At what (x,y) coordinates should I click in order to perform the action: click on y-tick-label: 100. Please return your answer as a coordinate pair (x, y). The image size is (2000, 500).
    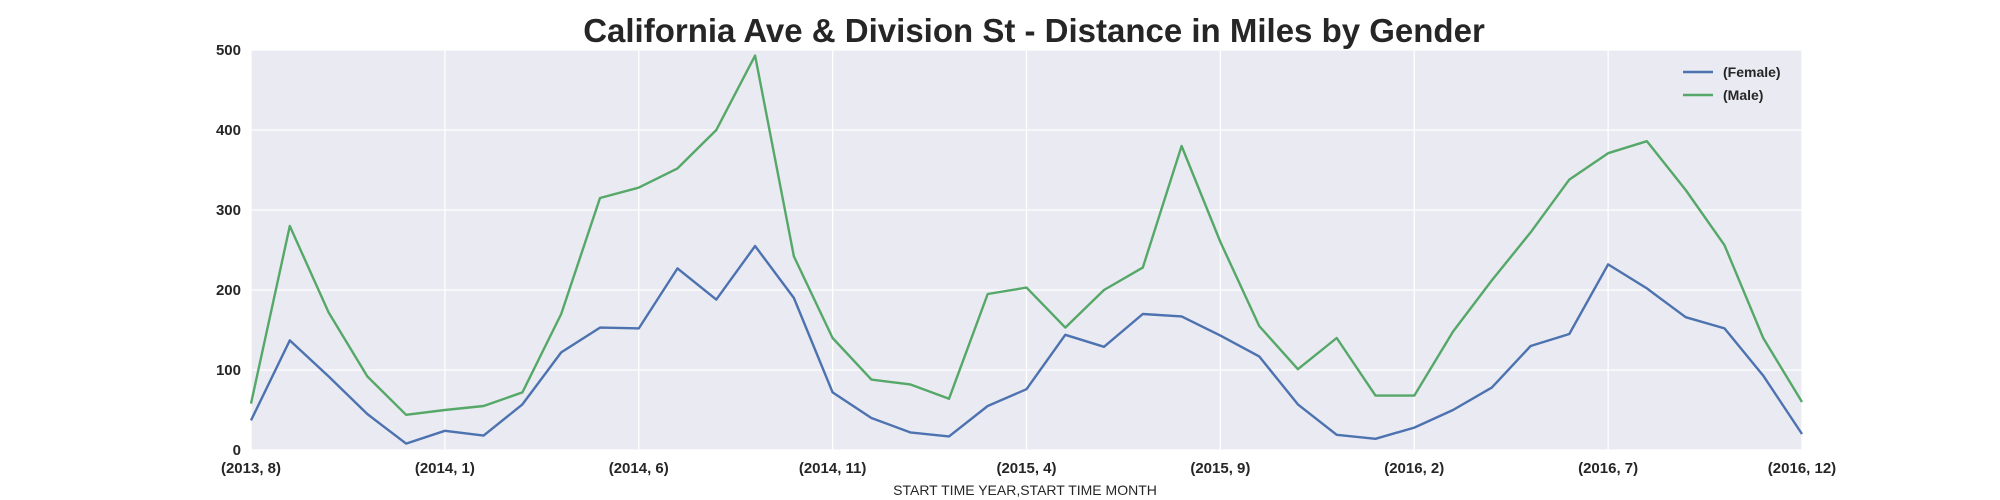
    Looking at the image, I should click on (228, 370).